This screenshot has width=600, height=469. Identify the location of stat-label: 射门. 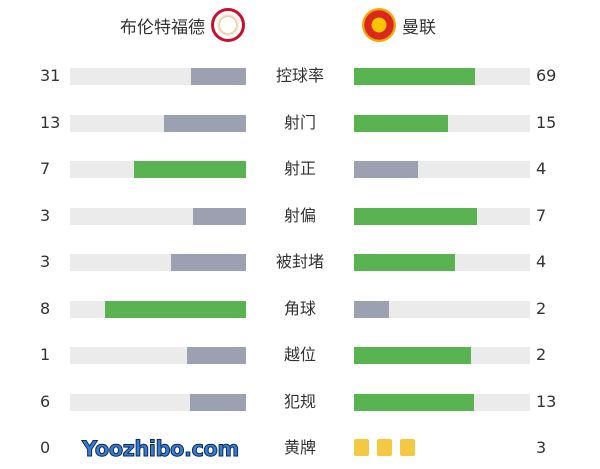
(299, 122).